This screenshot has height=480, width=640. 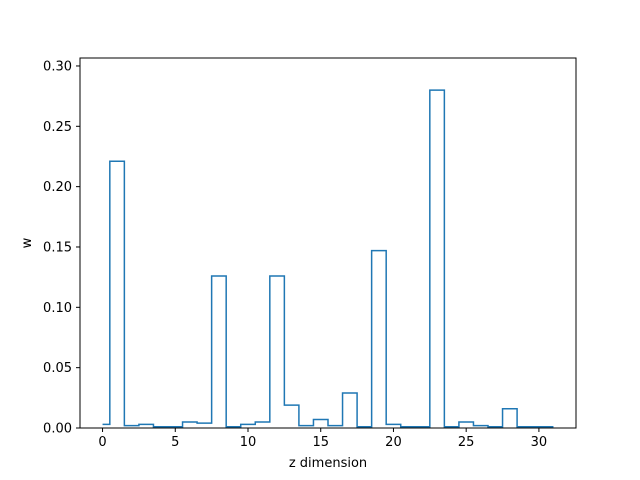 What do you see at coordinates (57, 187) in the screenshot?
I see `y-tick-label: 0.20` at bounding box center [57, 187].